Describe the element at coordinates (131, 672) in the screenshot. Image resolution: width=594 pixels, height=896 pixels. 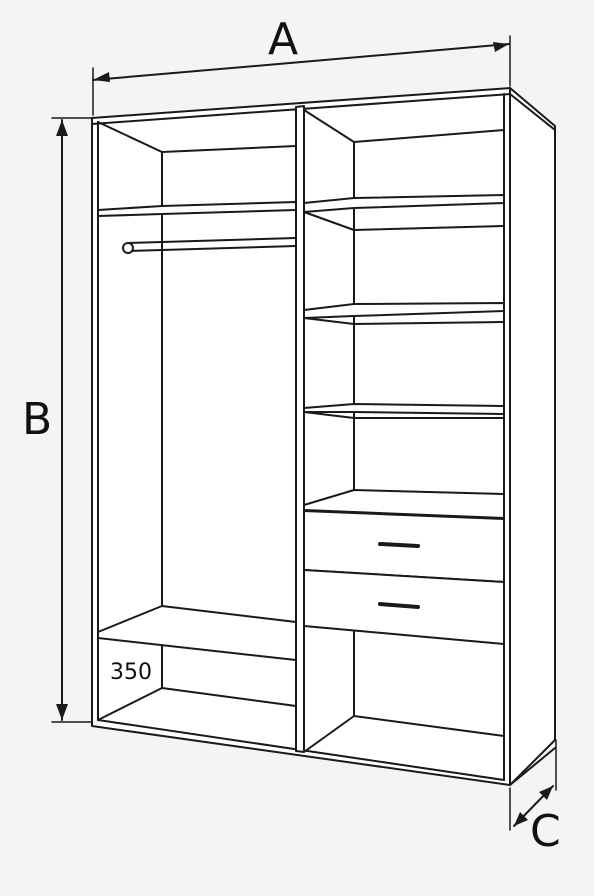
I see `inner-depth-label: 350` at that location.